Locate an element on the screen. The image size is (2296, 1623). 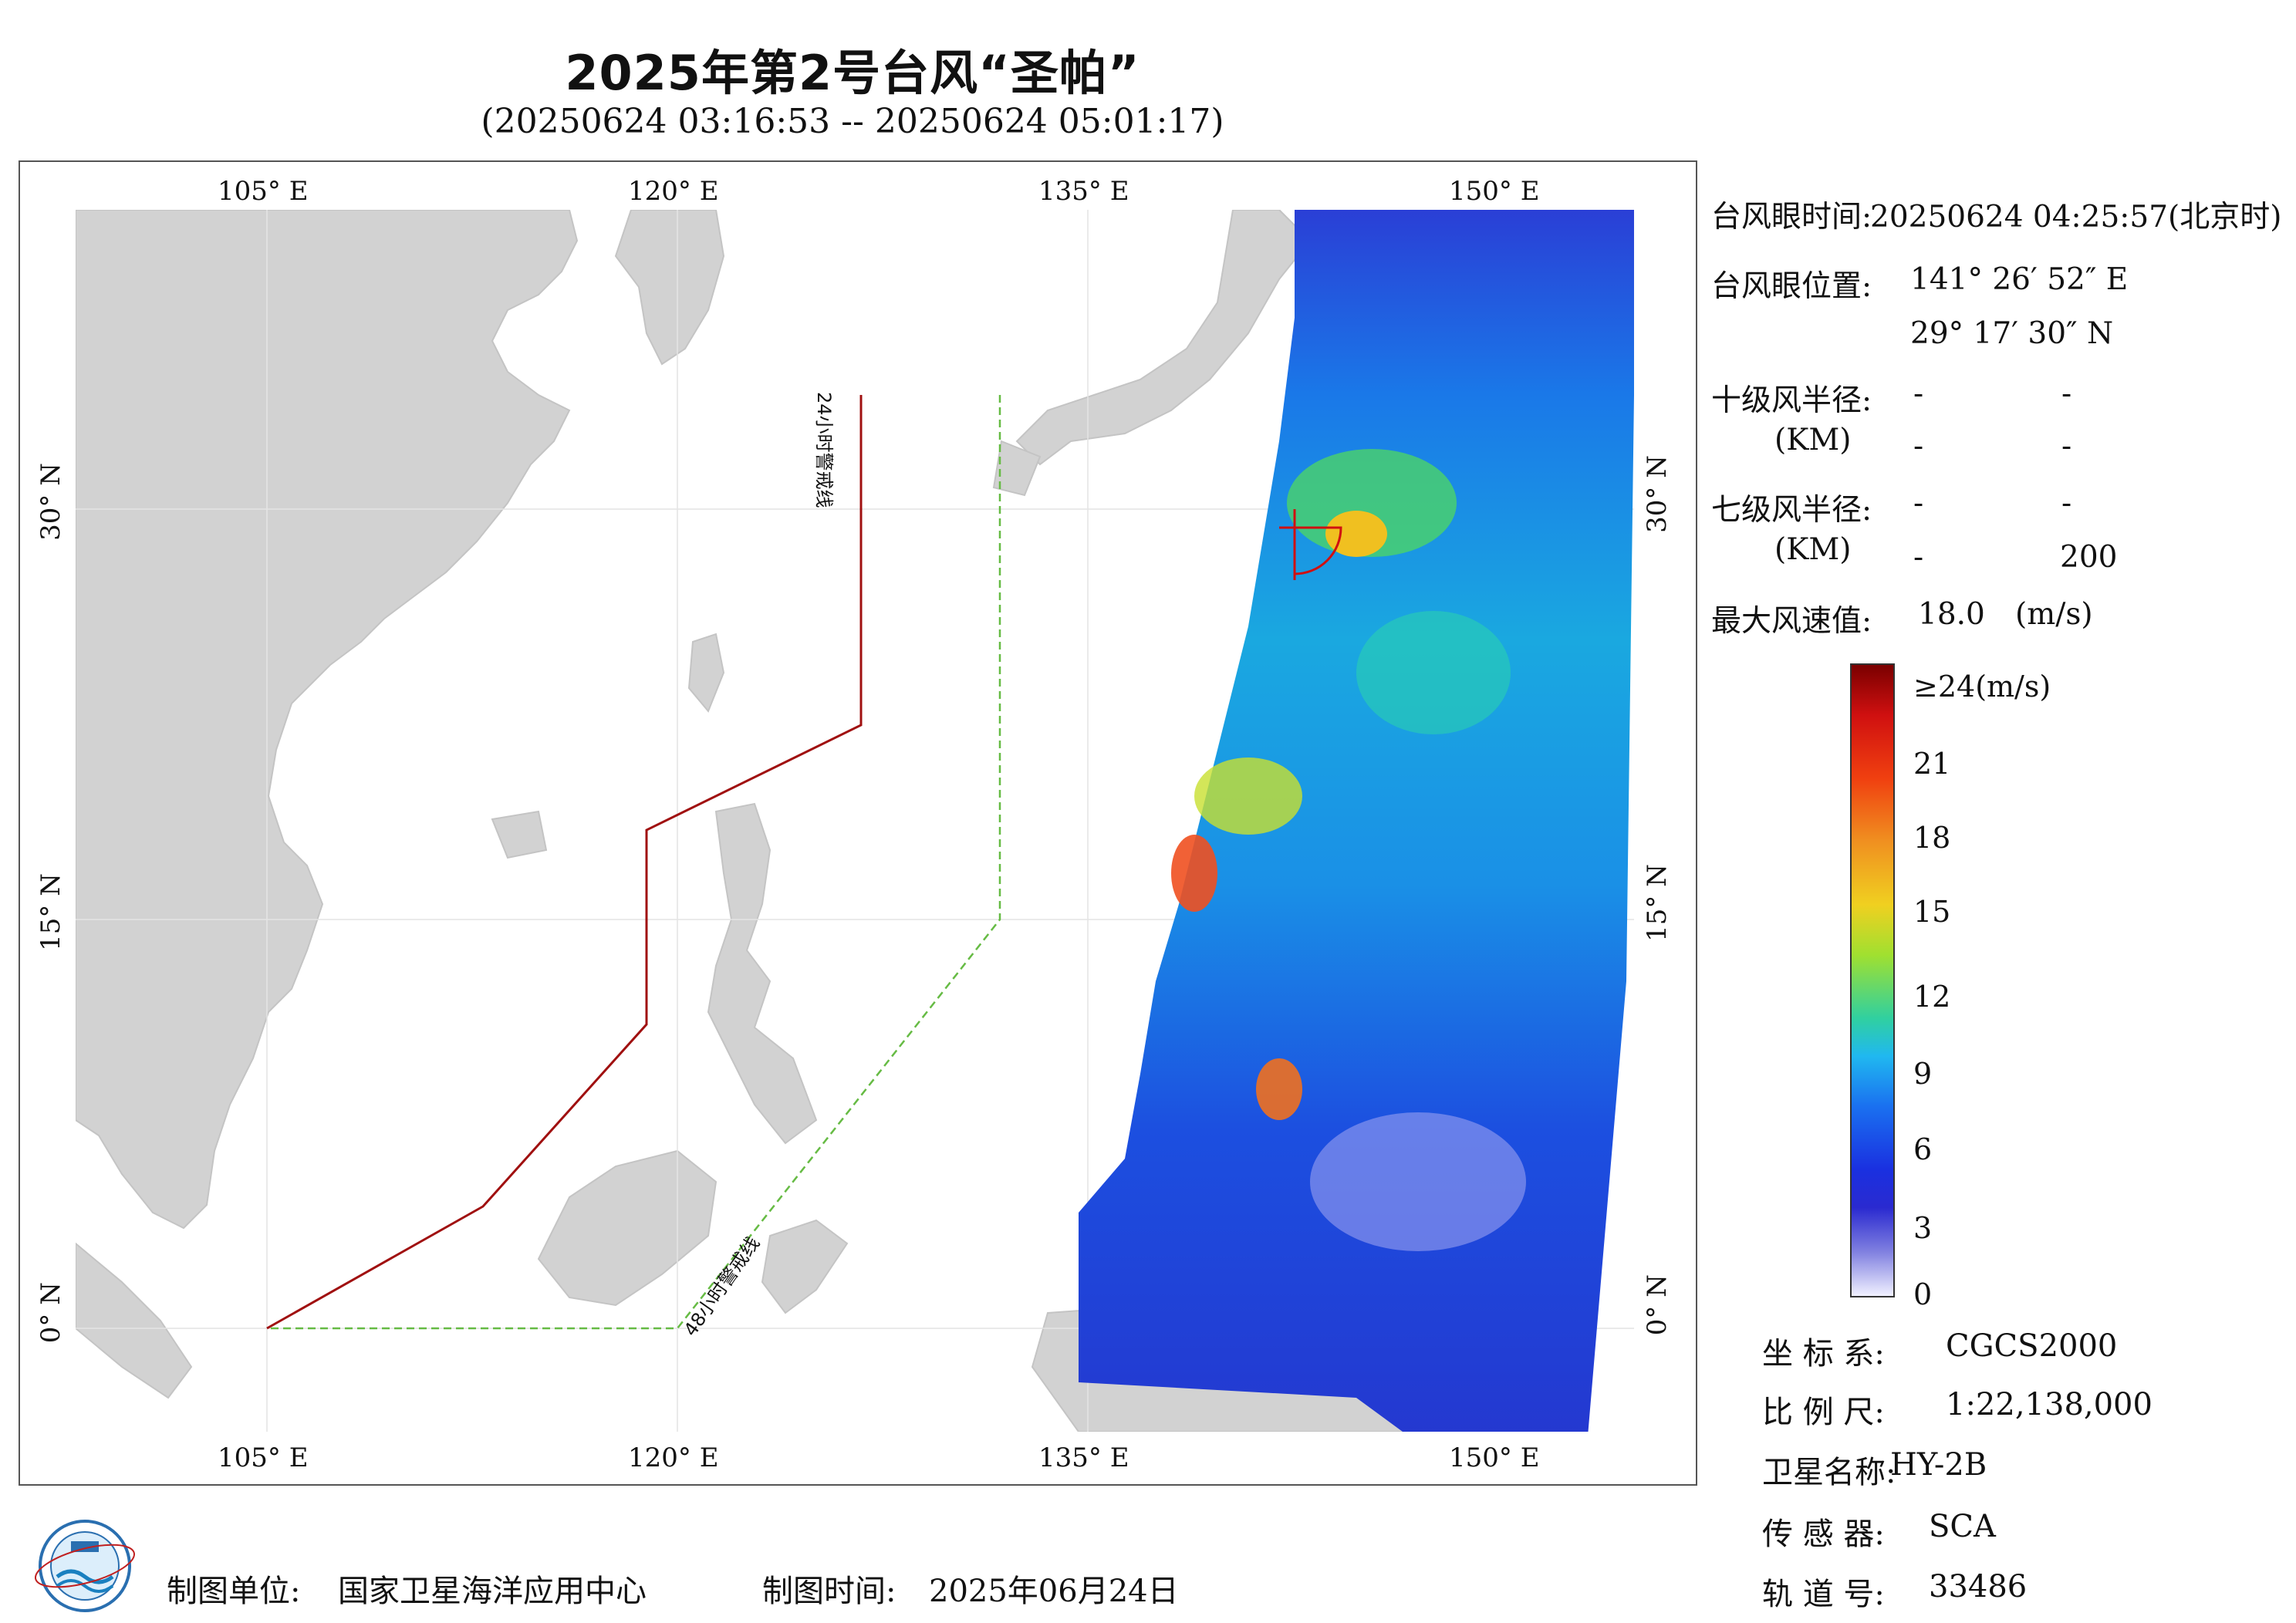
r7-value-4: 200 is located at coordinates (2089, 557).